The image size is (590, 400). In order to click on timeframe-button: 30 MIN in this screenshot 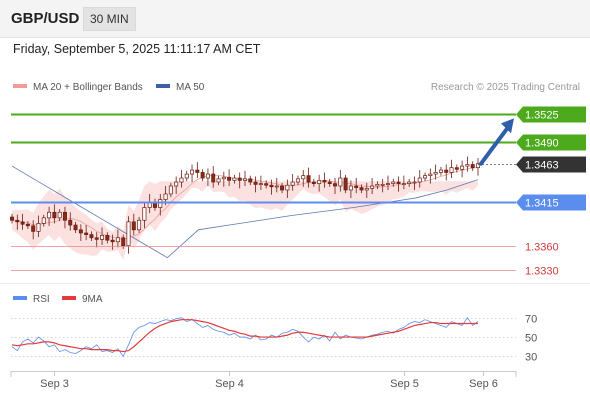, I will do `click(109, 19)`.